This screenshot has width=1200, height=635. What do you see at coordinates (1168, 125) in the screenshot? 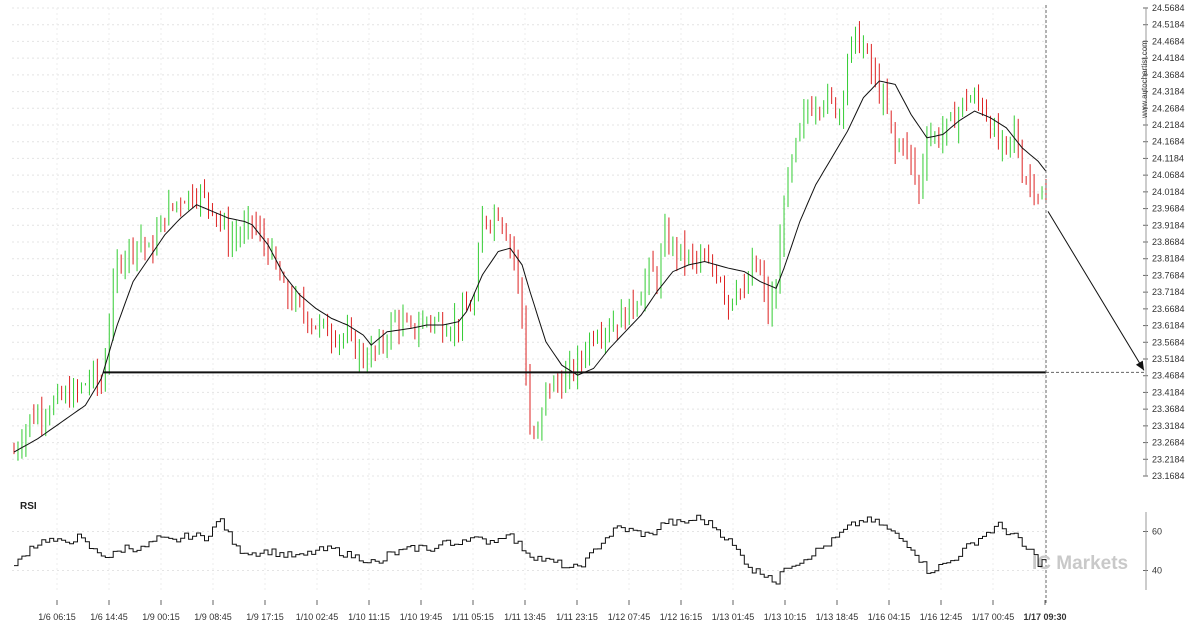
I see `price-tick-label: 24.2184` at bounding box center [1168, 125].